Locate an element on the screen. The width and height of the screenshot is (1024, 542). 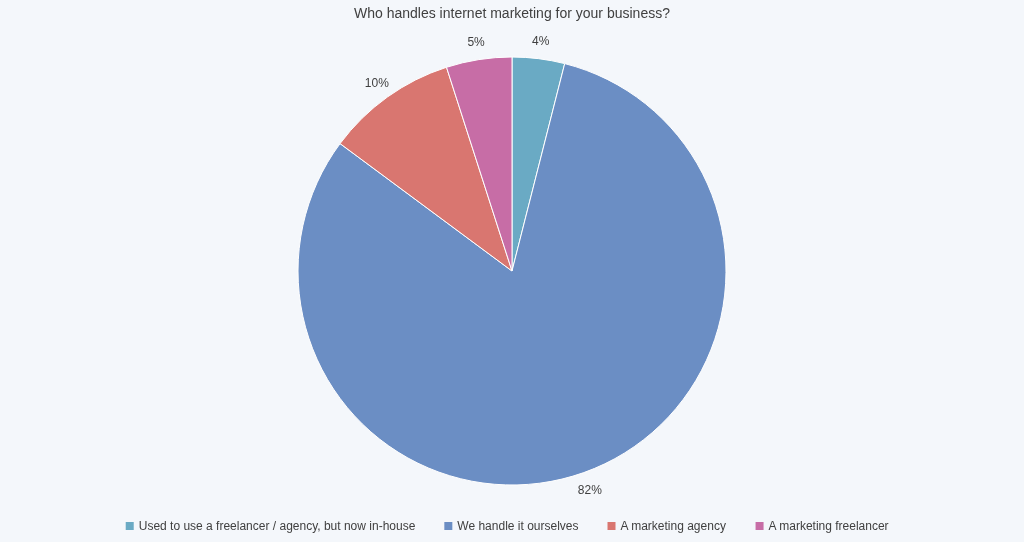
legend-label: A marketing agency is located at coordinates (673, 526).